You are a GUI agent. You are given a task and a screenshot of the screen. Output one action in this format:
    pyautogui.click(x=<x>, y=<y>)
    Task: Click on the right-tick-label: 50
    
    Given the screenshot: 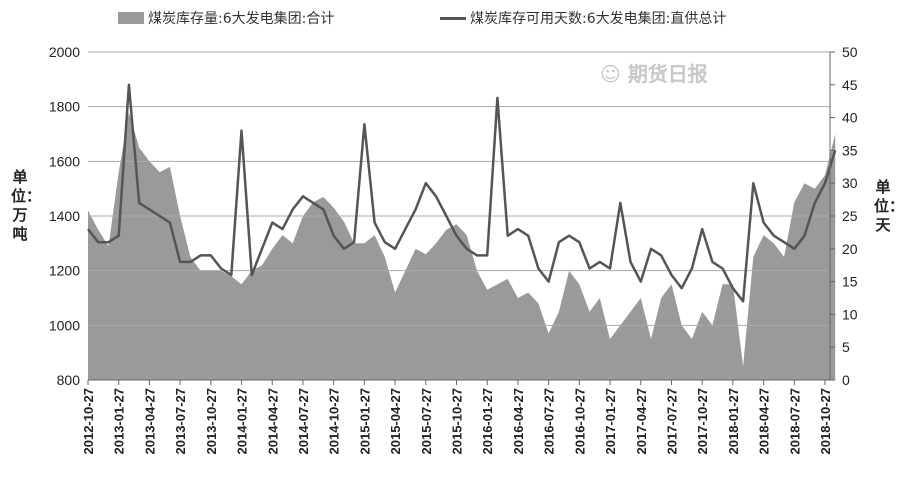 What is the action you would take?
    pyautogui.click(x=850, y=52)
    